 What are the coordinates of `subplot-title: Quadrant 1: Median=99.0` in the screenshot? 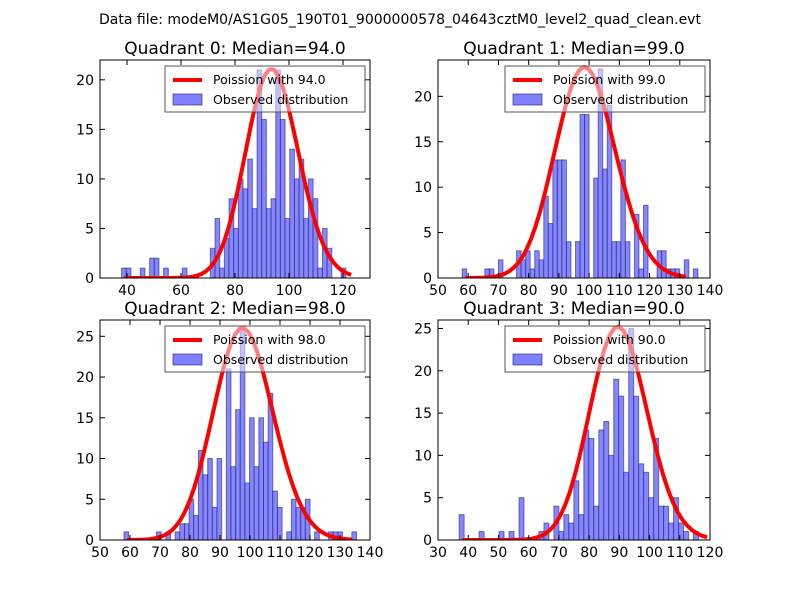 It's located at (574, 49).